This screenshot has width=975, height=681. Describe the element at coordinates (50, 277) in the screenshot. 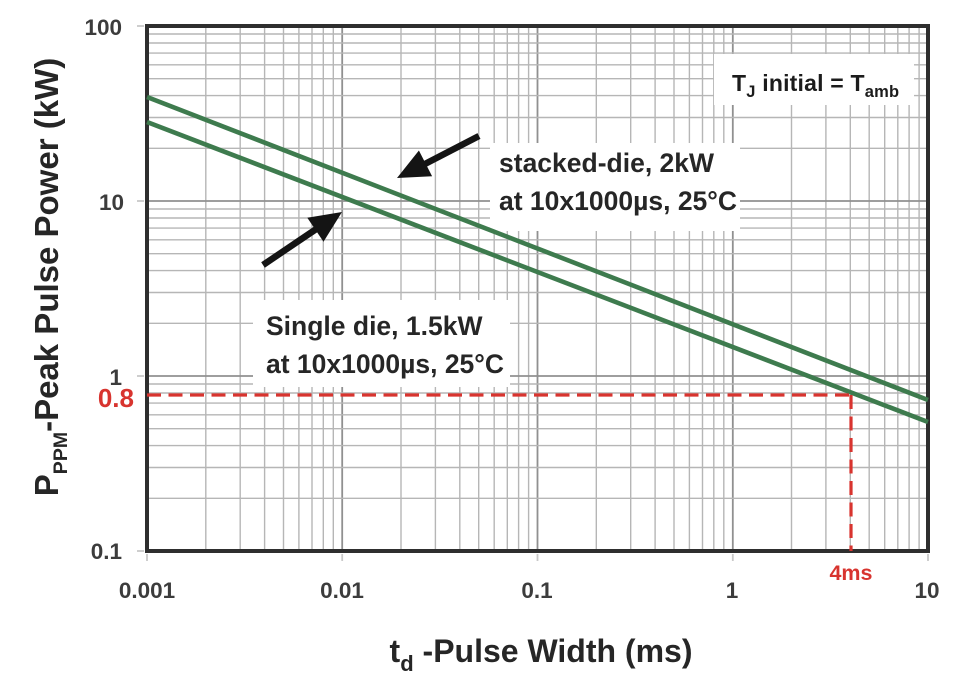

I see `svg-text: PPPM-Peak Pulse Power (kW)` at that location.